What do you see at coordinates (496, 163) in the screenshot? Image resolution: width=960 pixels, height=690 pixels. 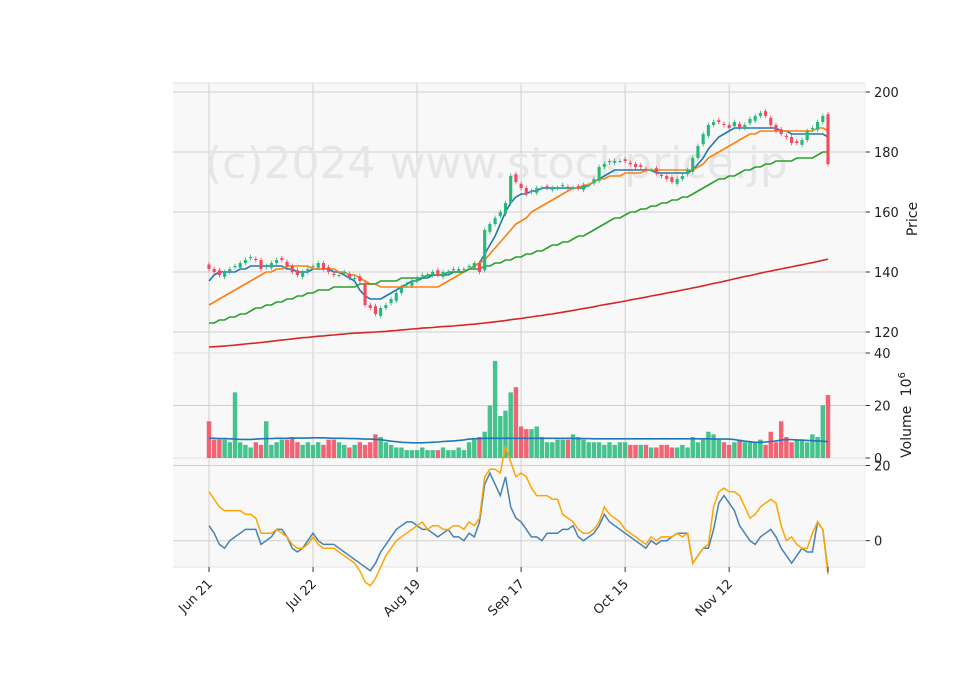 I see `watermark: (c)2024 www.stockprice.jp` at bounding box center [496, 163].